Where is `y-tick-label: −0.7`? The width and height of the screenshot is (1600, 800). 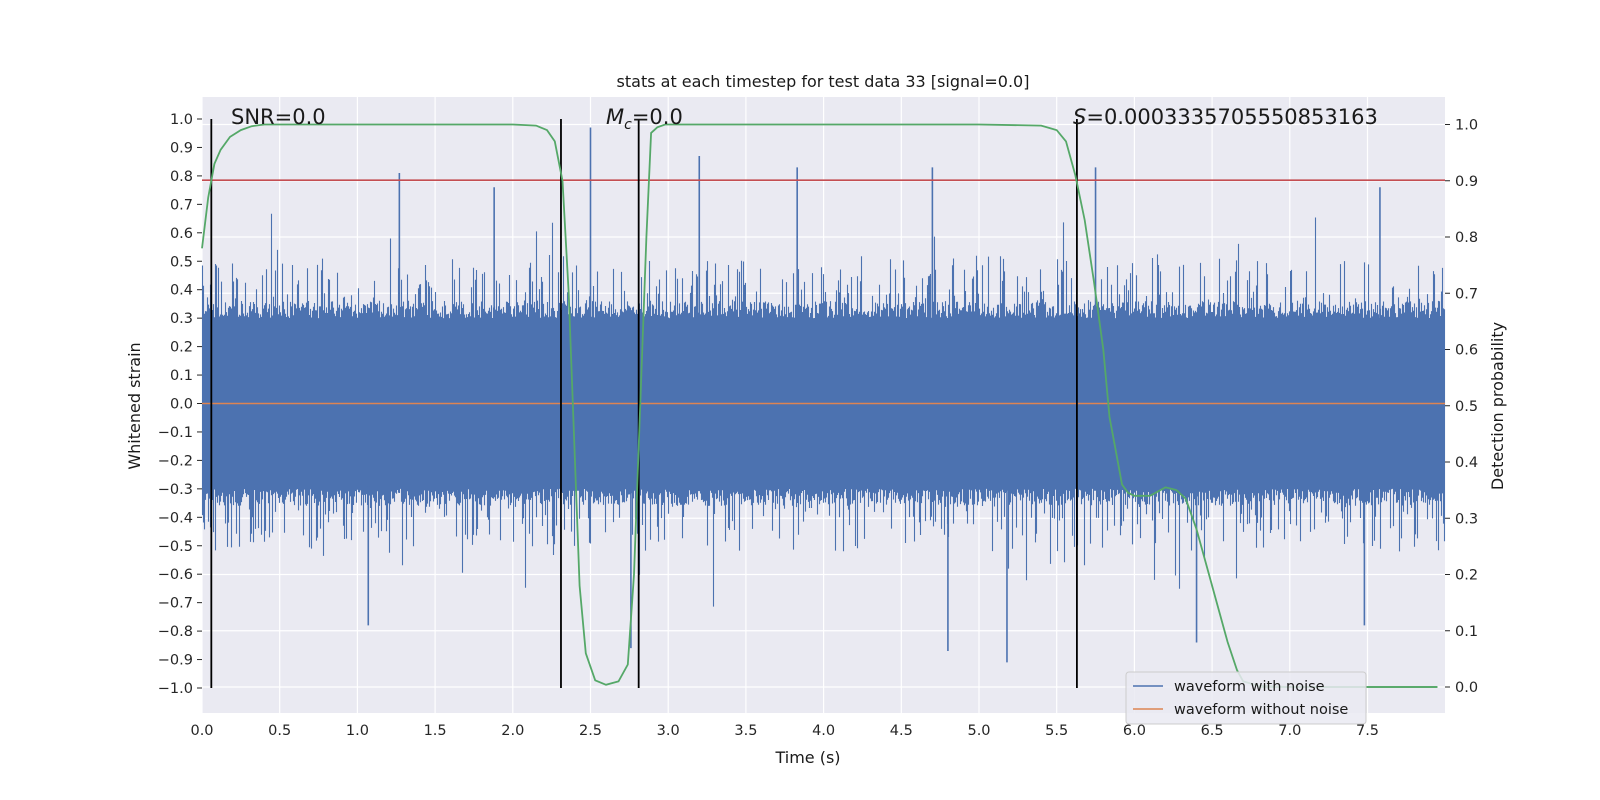
y-tick-label: −0.7 is located at coordinates (175, 604).